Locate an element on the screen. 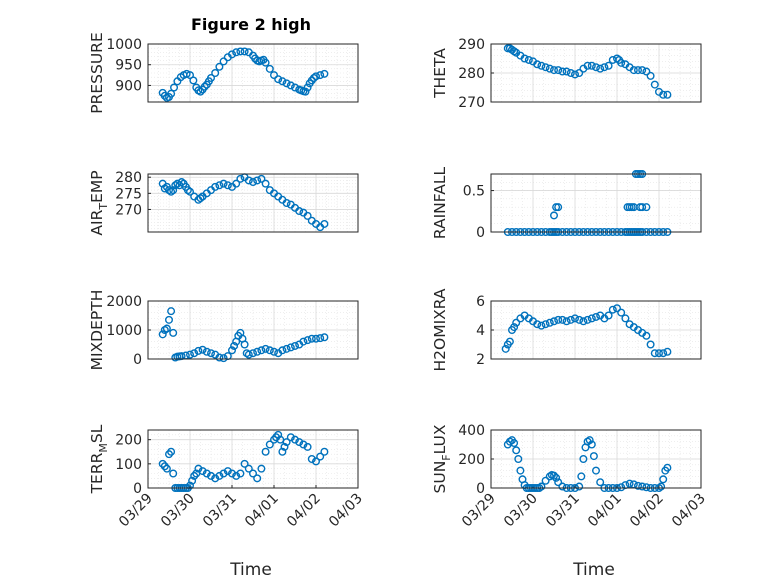 The image size is (778, 583). subplot-theta: 290 280 270 THETA is located at coordinates (566, 74).